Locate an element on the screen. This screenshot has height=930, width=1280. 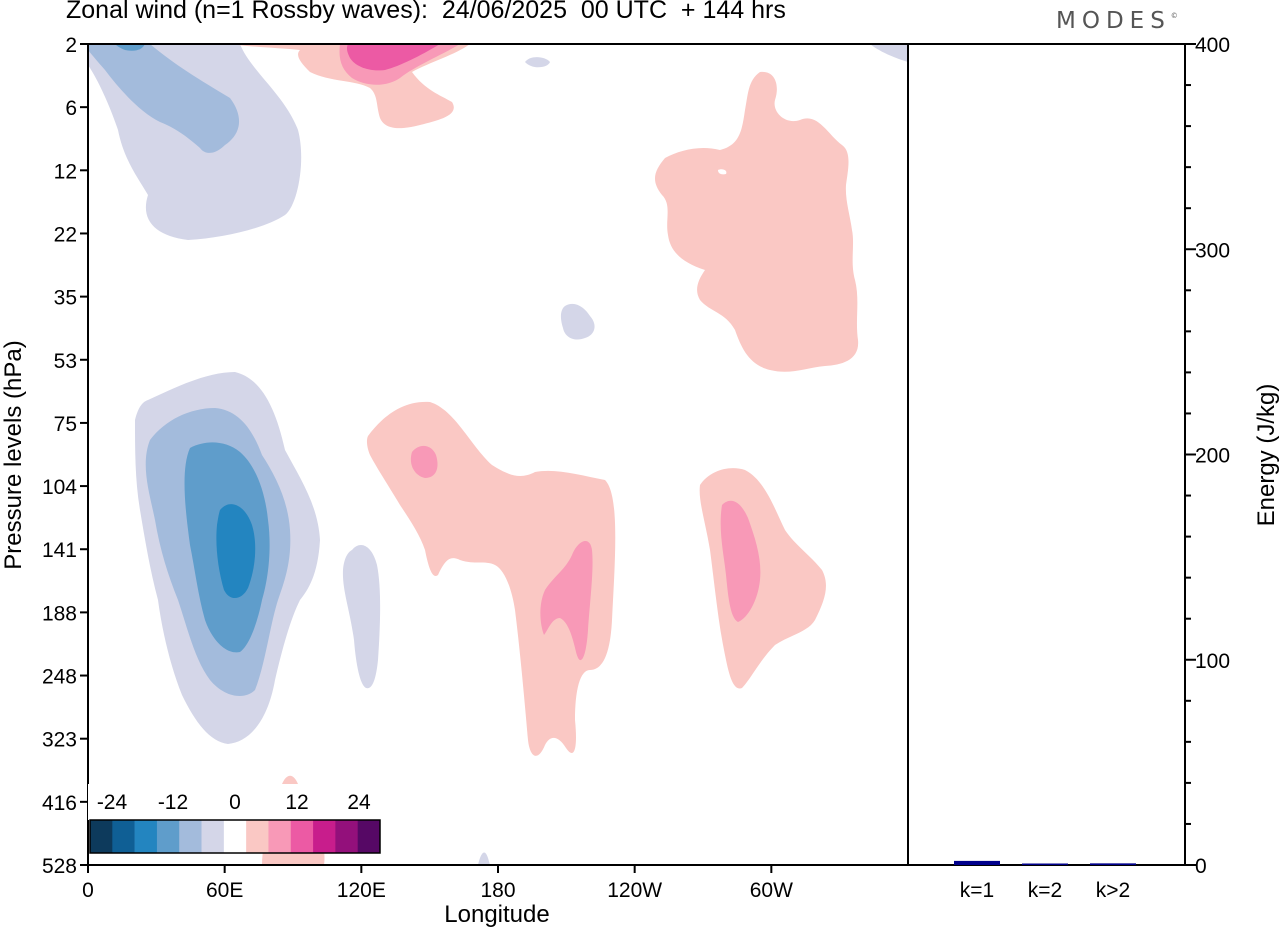
contour-positive-right-outer is located at coordinates (762, 578).